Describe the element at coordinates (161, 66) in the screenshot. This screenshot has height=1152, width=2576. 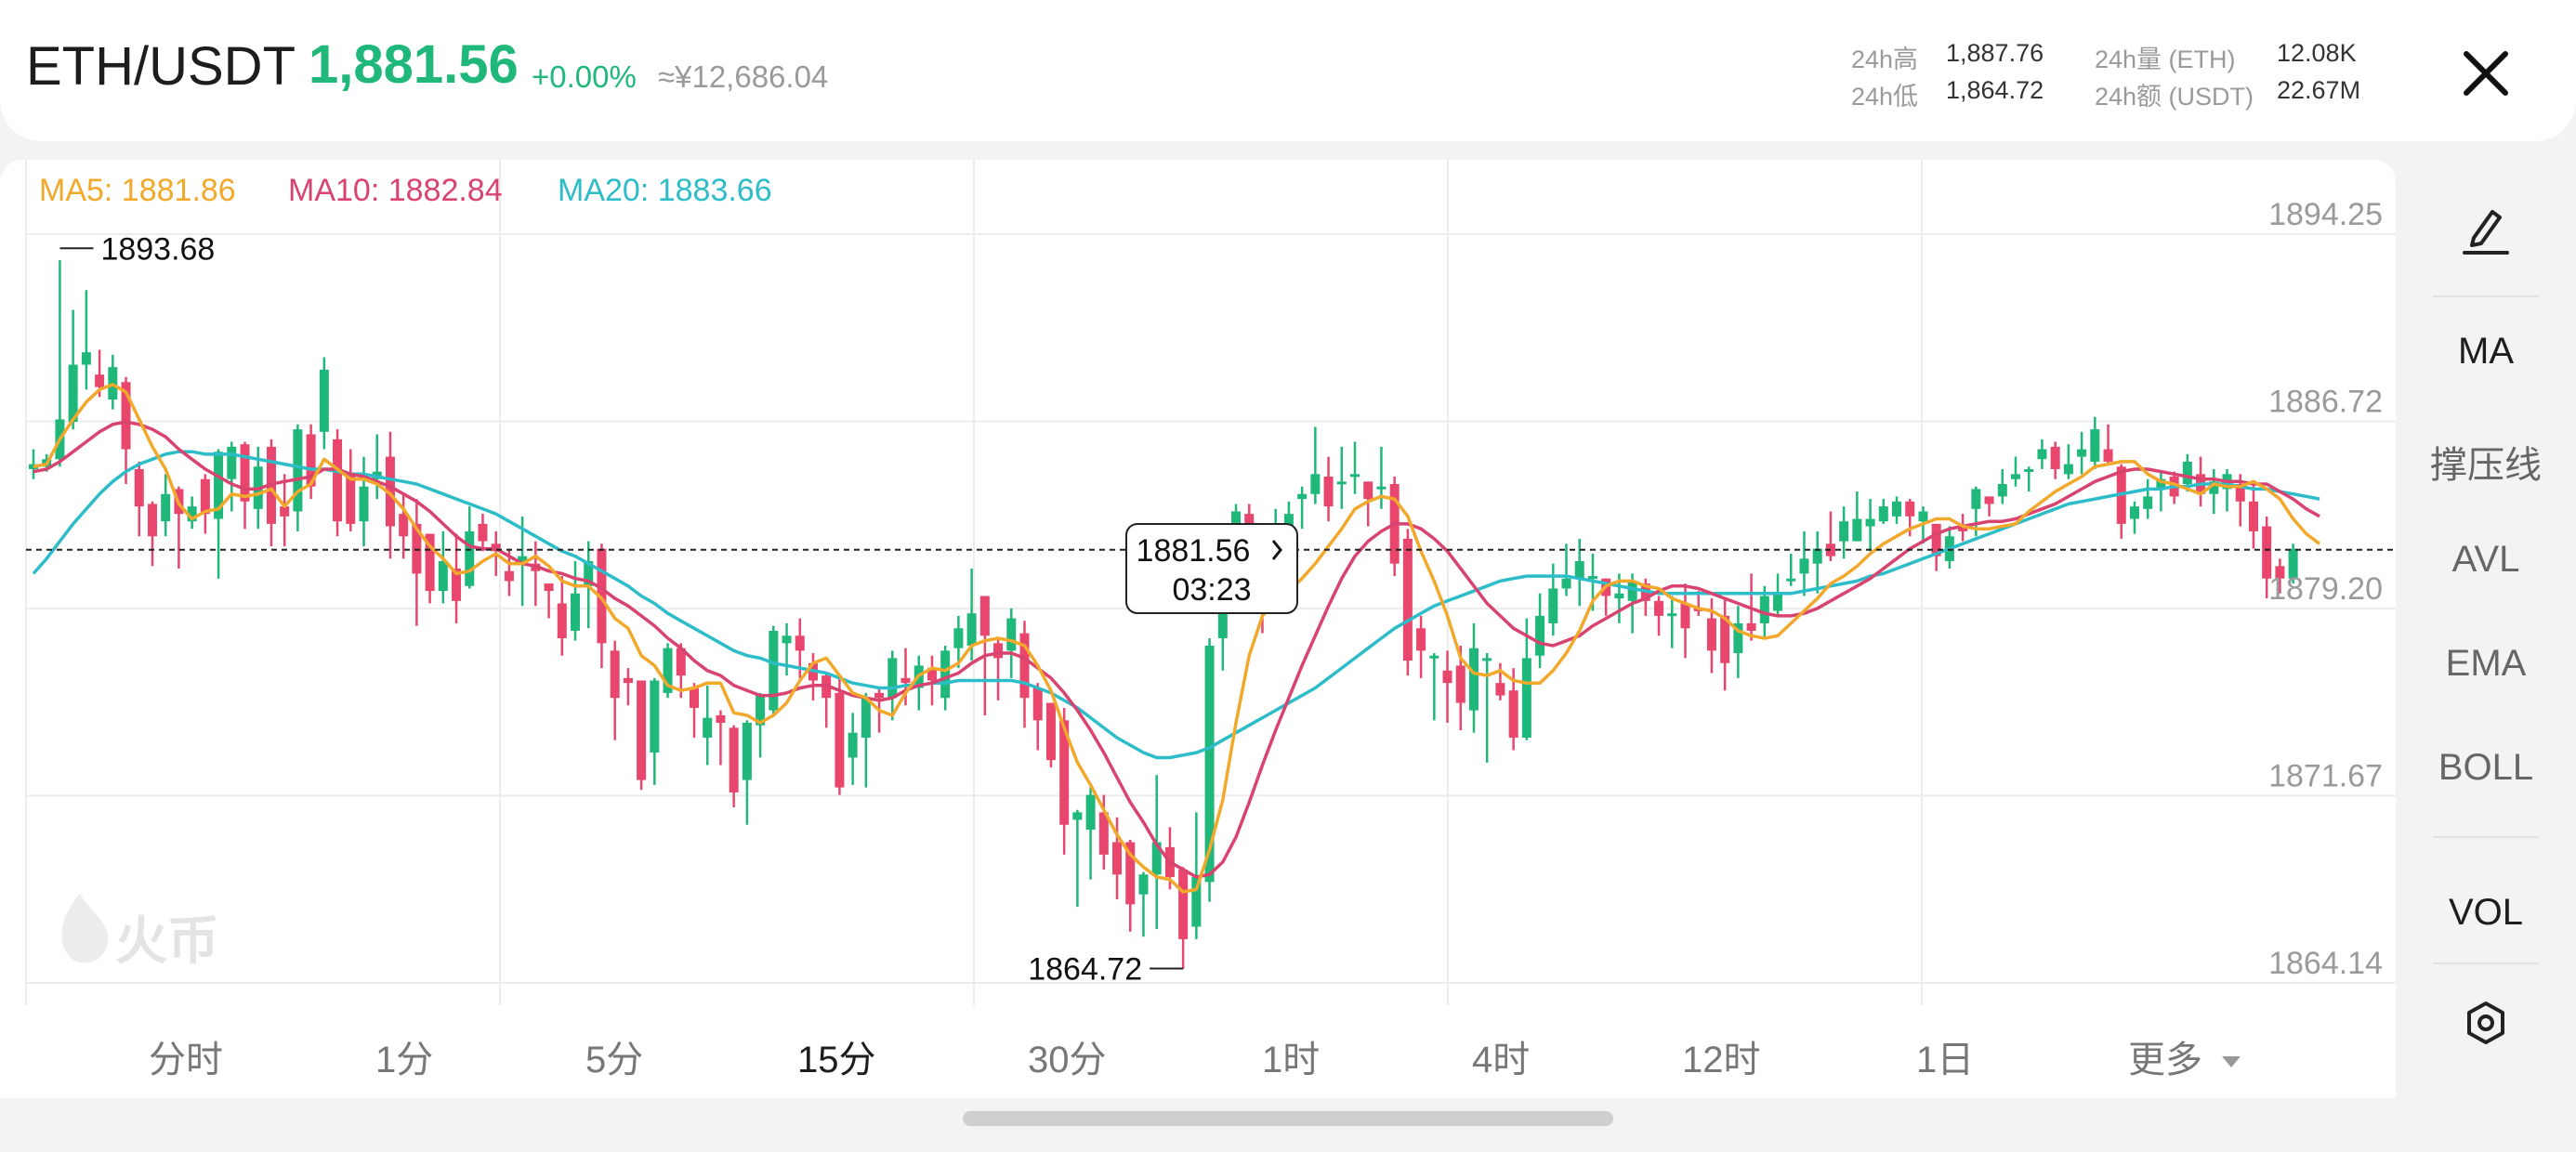
I see `pair-title: ETH/USDT` at that location.